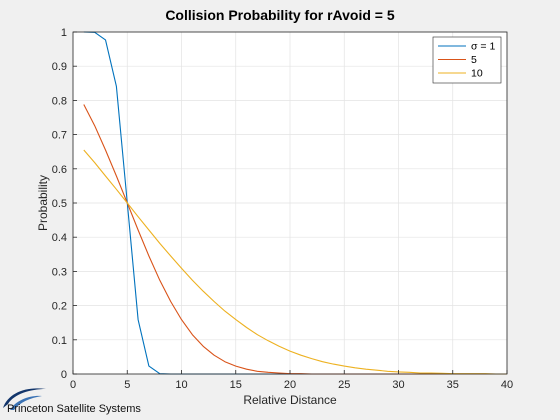  I want to click on x-tick-label: 15, so click(236, 385).